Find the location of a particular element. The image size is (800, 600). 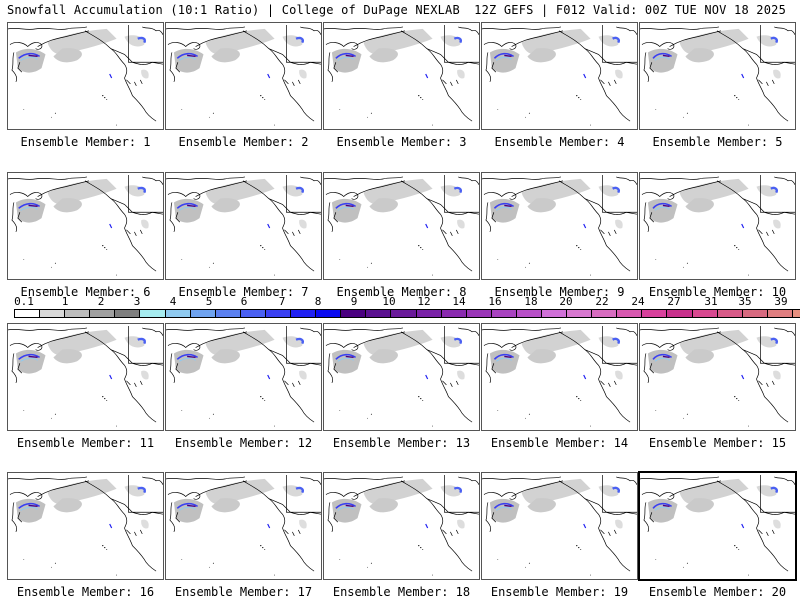

colorbar-tick-label: 14 is located at coordinates (459, 301).